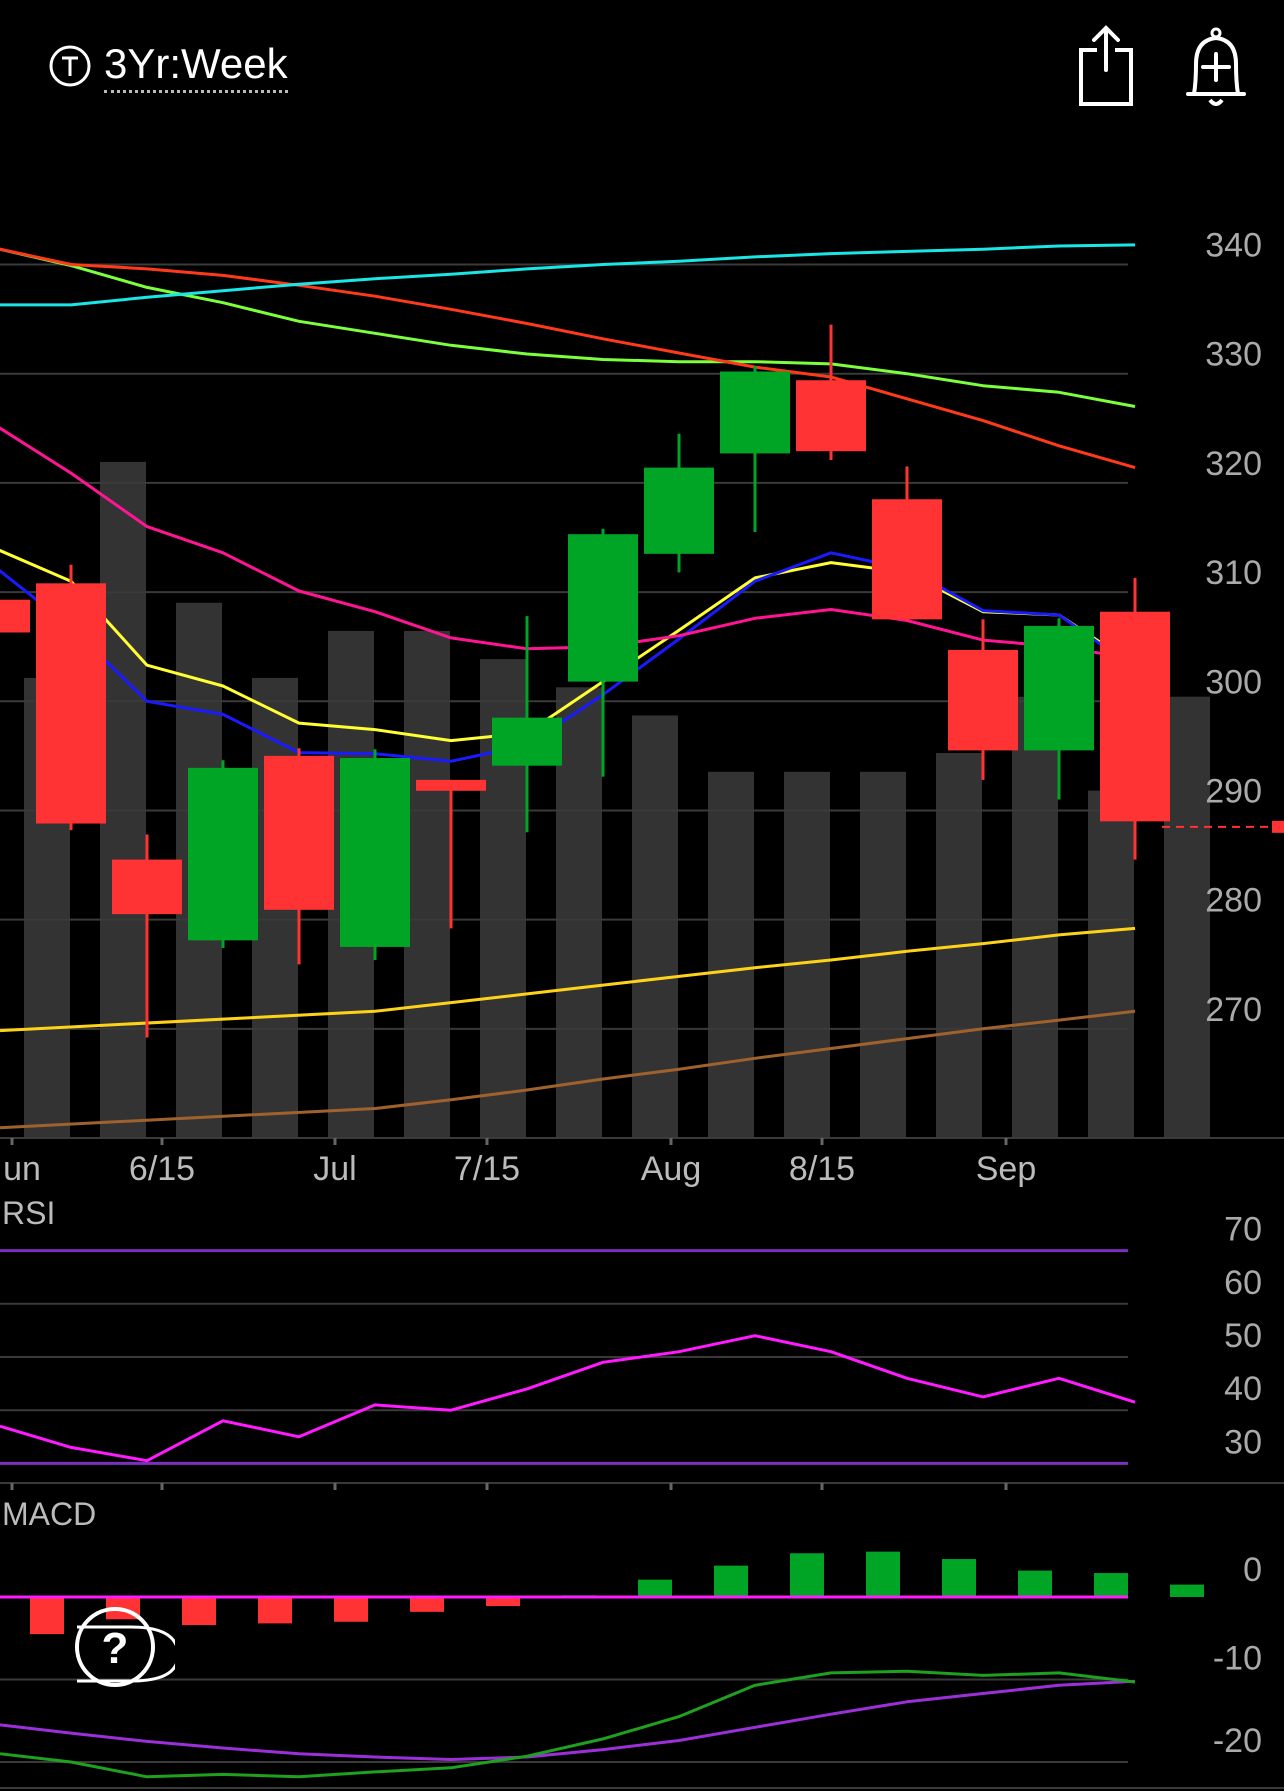  What do you see at coordinates (1237, 1741) in the screenshot?
I see `macd-tick-label: -20` at bounding box center [1237, 1741].